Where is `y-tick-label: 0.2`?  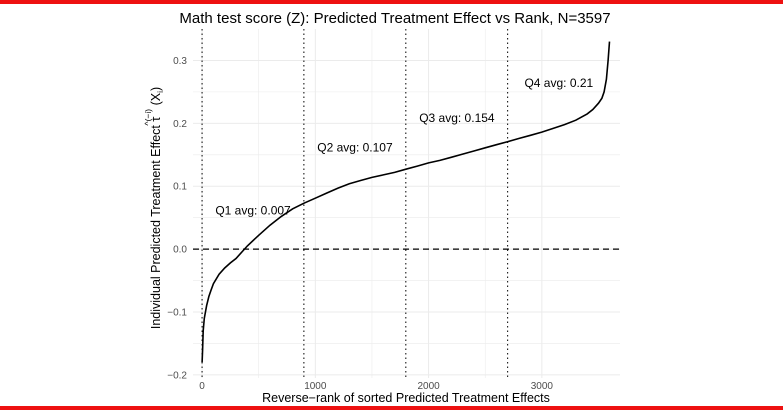
y-tick-label: 0.2 is located at coordinates (180, 124).